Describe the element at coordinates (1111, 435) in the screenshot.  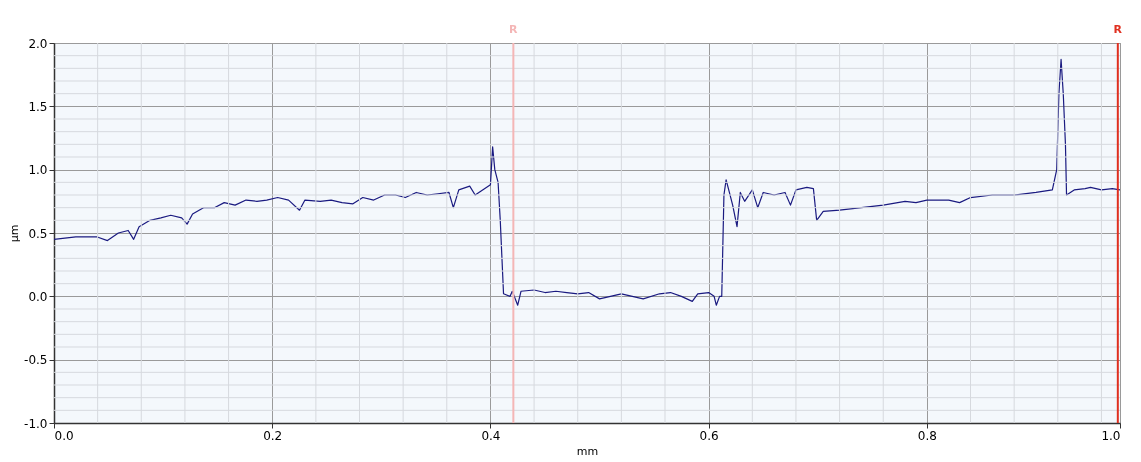
I see `x-tick-label: 1.0` at that location.